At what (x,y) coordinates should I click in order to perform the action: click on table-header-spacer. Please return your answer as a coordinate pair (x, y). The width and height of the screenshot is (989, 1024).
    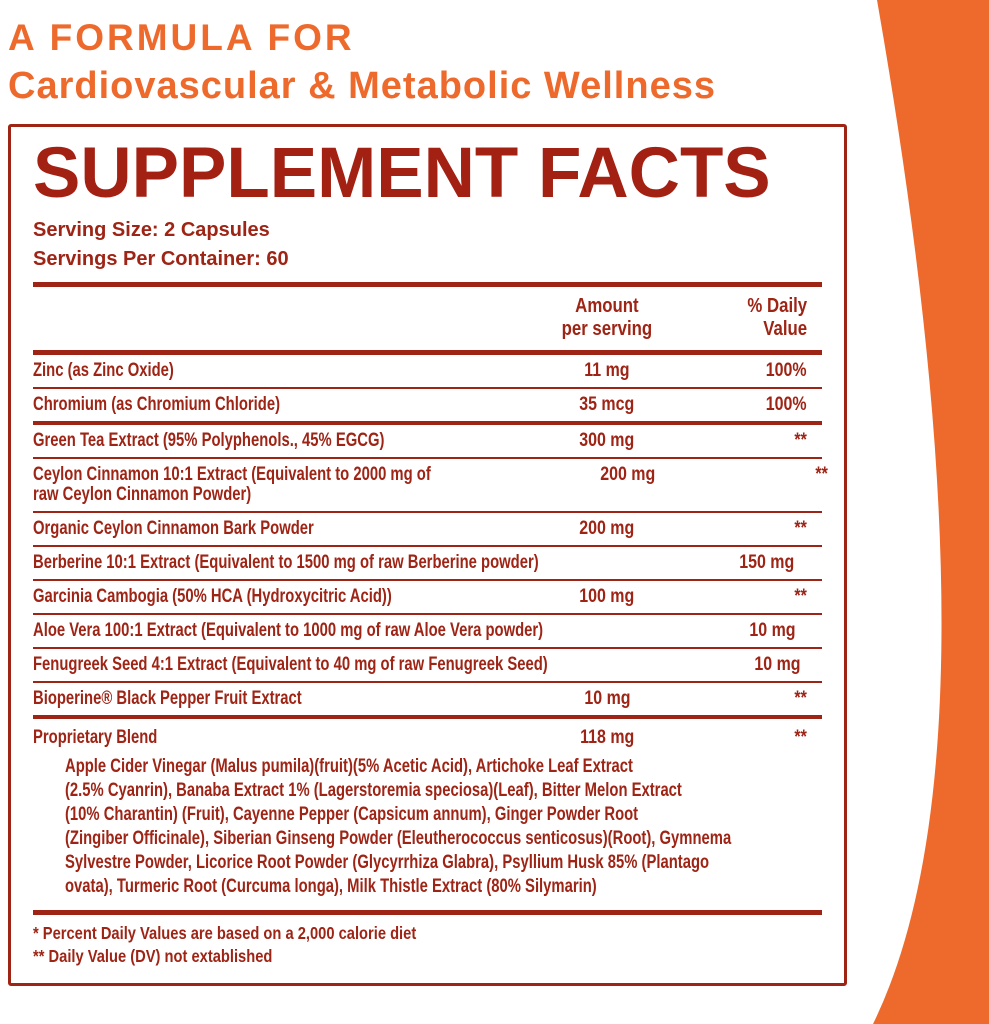
    Looking at the image, I should click on (277, 318).